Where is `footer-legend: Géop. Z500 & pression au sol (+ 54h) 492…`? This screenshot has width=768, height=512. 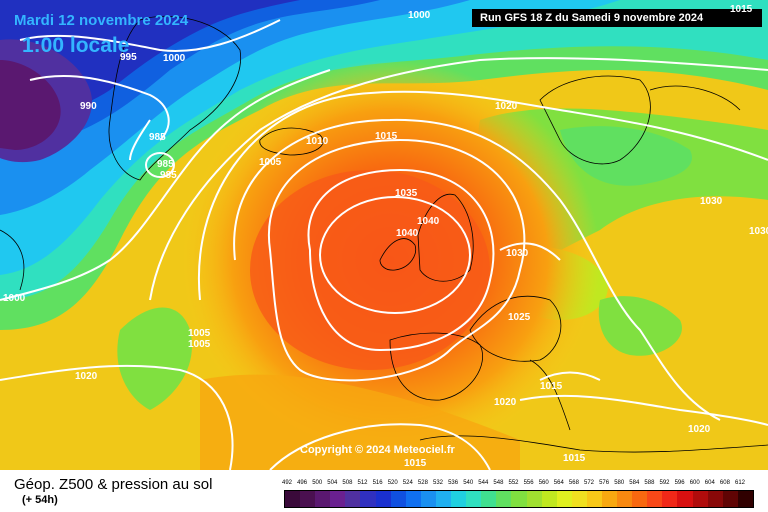
footer-legend: Géop. Z500 & pression au sol (+ 54h) 492… is located at coordinates (384, 491).